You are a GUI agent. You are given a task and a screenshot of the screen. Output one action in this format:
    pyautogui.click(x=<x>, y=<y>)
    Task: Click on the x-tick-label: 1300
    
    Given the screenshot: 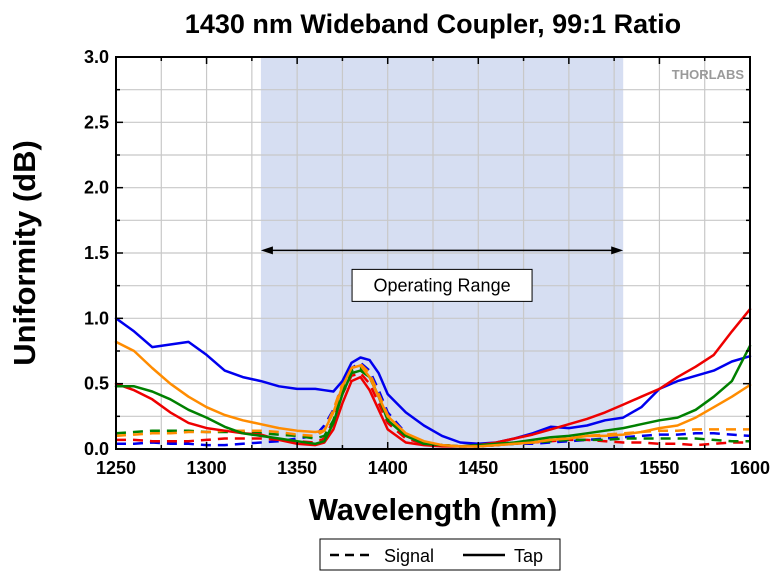 What is the action you would take?
    pyautogui.click(x=207, y=468)
    